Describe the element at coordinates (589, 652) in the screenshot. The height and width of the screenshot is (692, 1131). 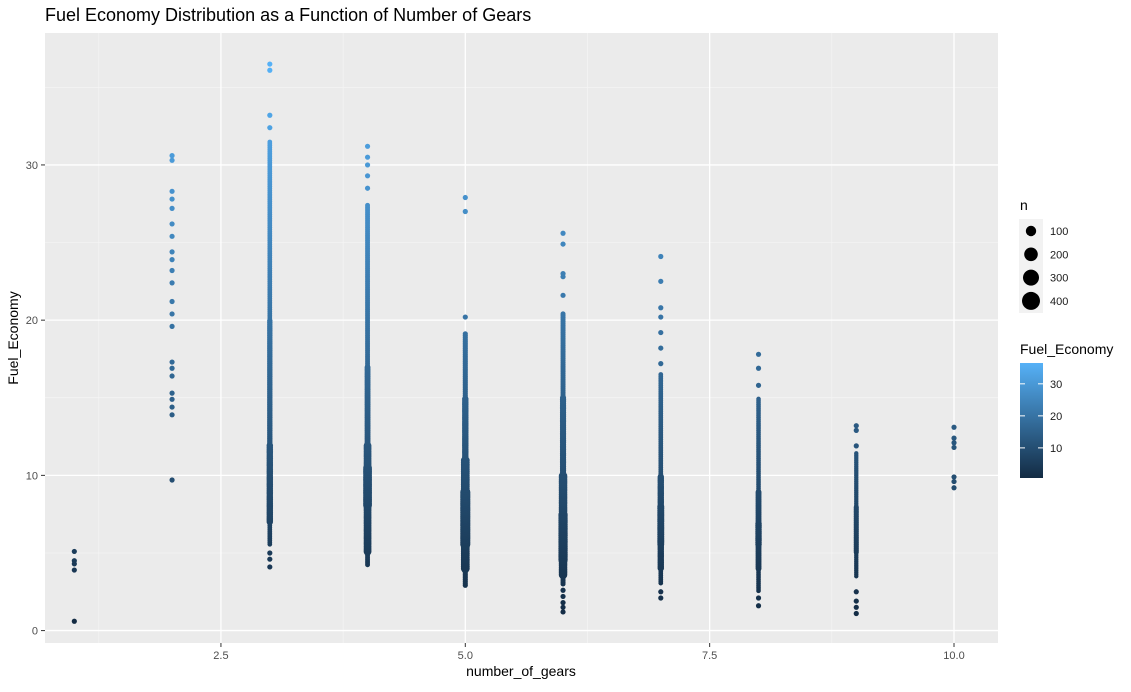
I see `x-axis: 2.5 5.0 7.5 10.0` at that location.